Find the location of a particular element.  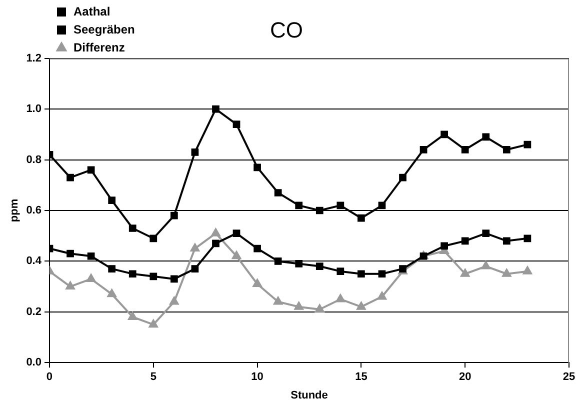

x-axis-title: Stunde is located at coordinates (309, 395).